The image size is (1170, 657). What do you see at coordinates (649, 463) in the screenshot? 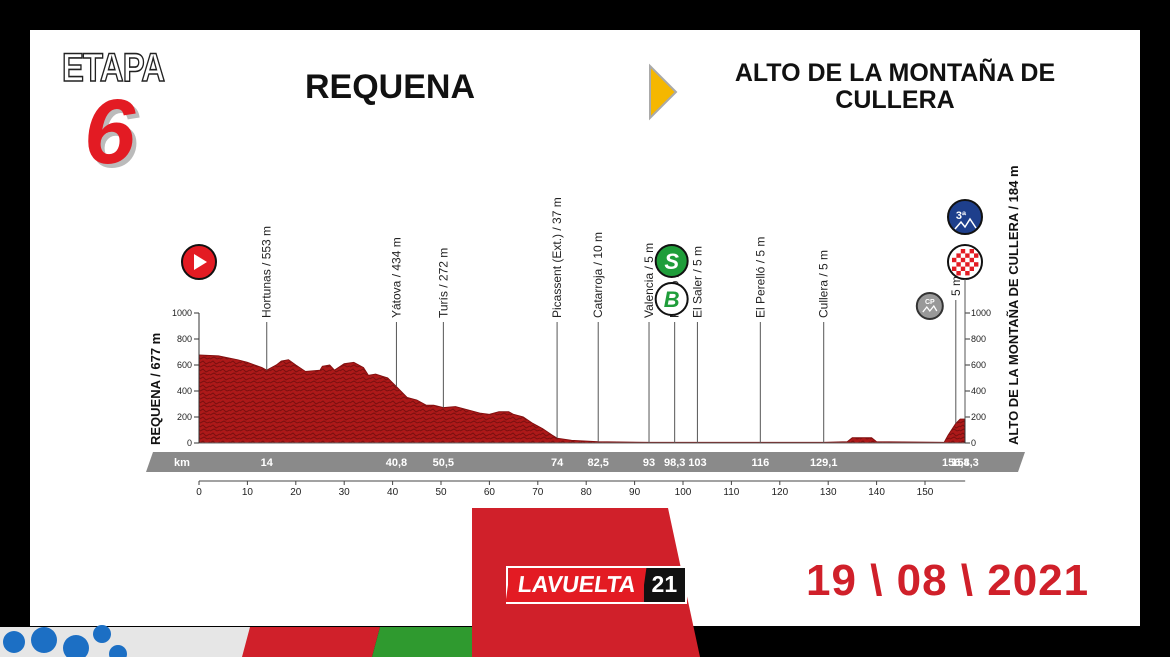
I see `km-marker-label: 93` at bounding box center [649, 463].